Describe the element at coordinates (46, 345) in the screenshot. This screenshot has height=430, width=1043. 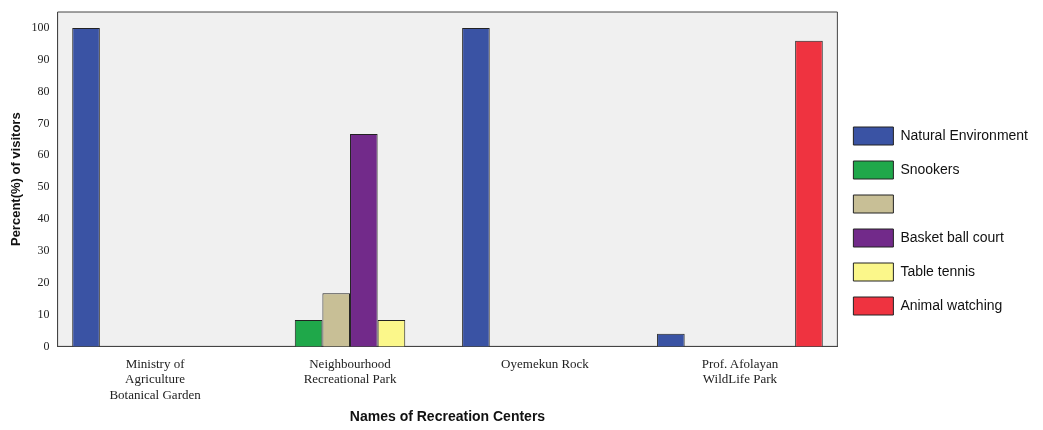
I see `y-tick-label: 0` at that location.